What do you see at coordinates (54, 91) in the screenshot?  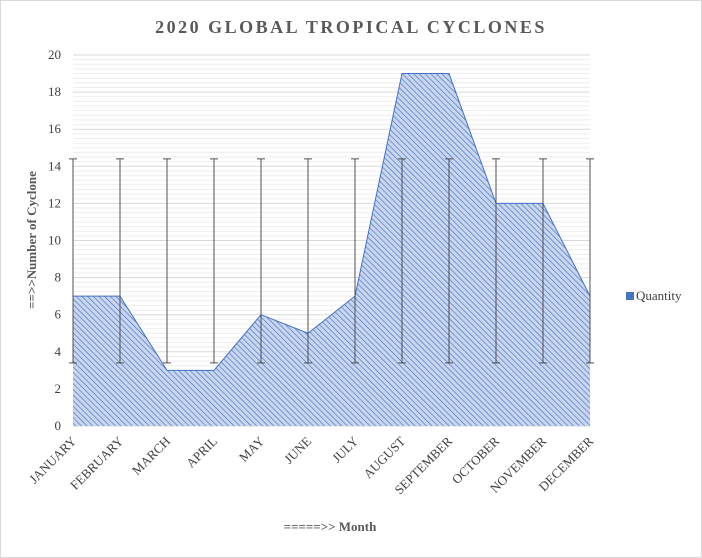 I see `y-tick-label: 18` at bounding box center [54, 91].